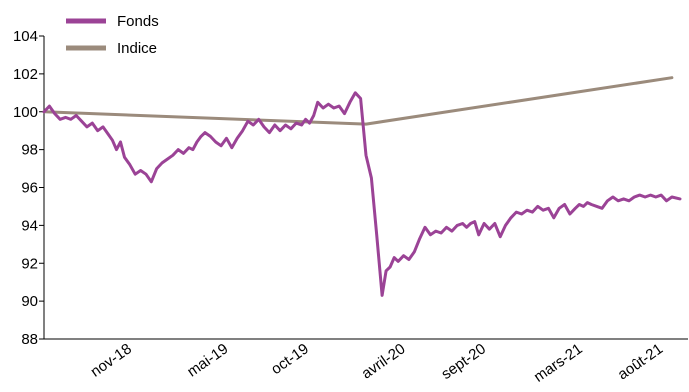 This screenshot has height=392, width=689. What do you see at coordinates (29, 150) in the screenshot?
I see `y-tick-label: 98` at bounding box center [29, 150].